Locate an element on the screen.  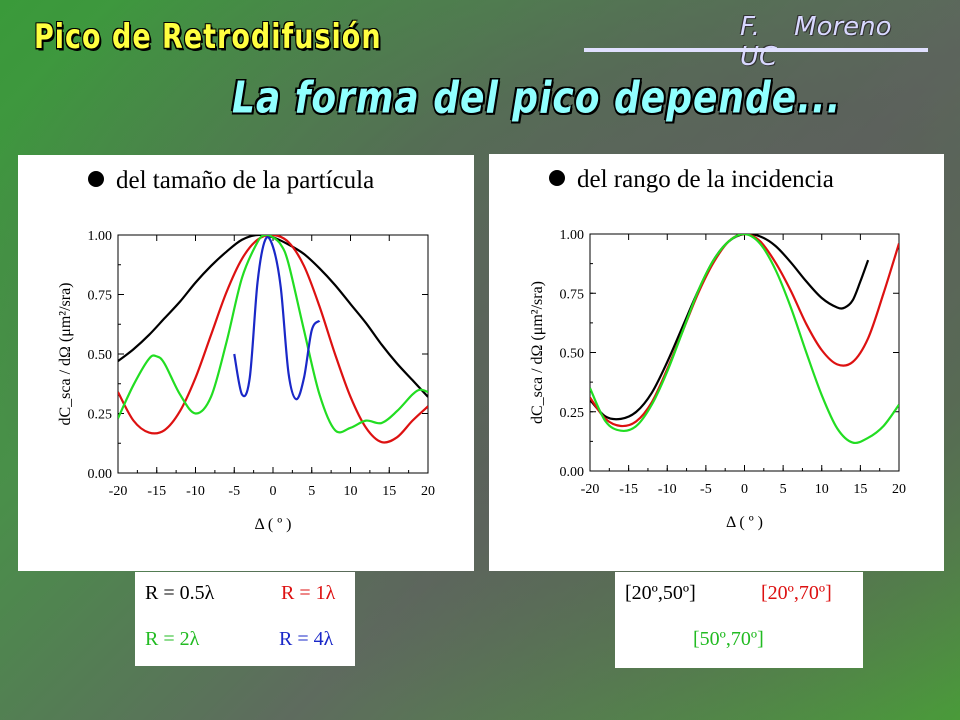
left-legend: R = 0.5λ R = 1λ R = 2λ R = 4λ is located at coordinates (245, 619).